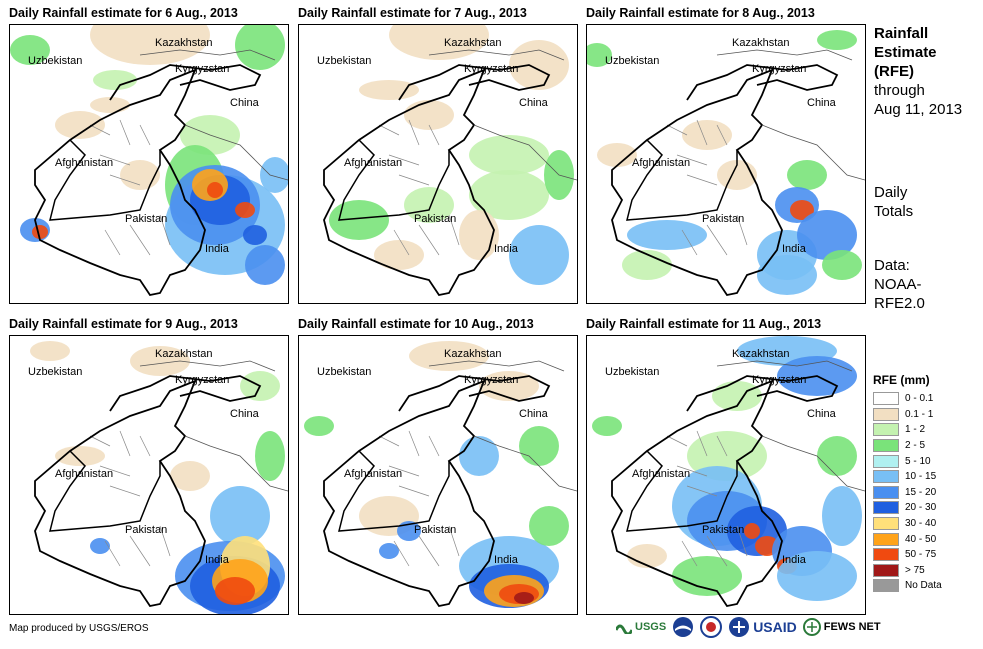 The width and height of the screenshot is (983, 649). Describe the element at coordinates (905, 52) in the screenshot. I see `side-title-line2: Estimate` at that location.